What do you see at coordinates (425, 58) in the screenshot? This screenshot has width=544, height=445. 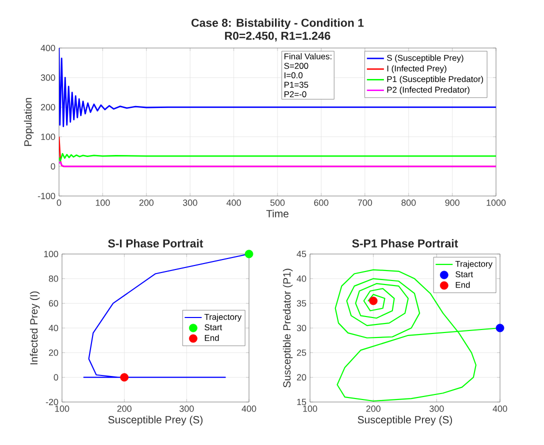 I see `legend-label: S (Susceptible Prey)` at bounding box center [425, 58].